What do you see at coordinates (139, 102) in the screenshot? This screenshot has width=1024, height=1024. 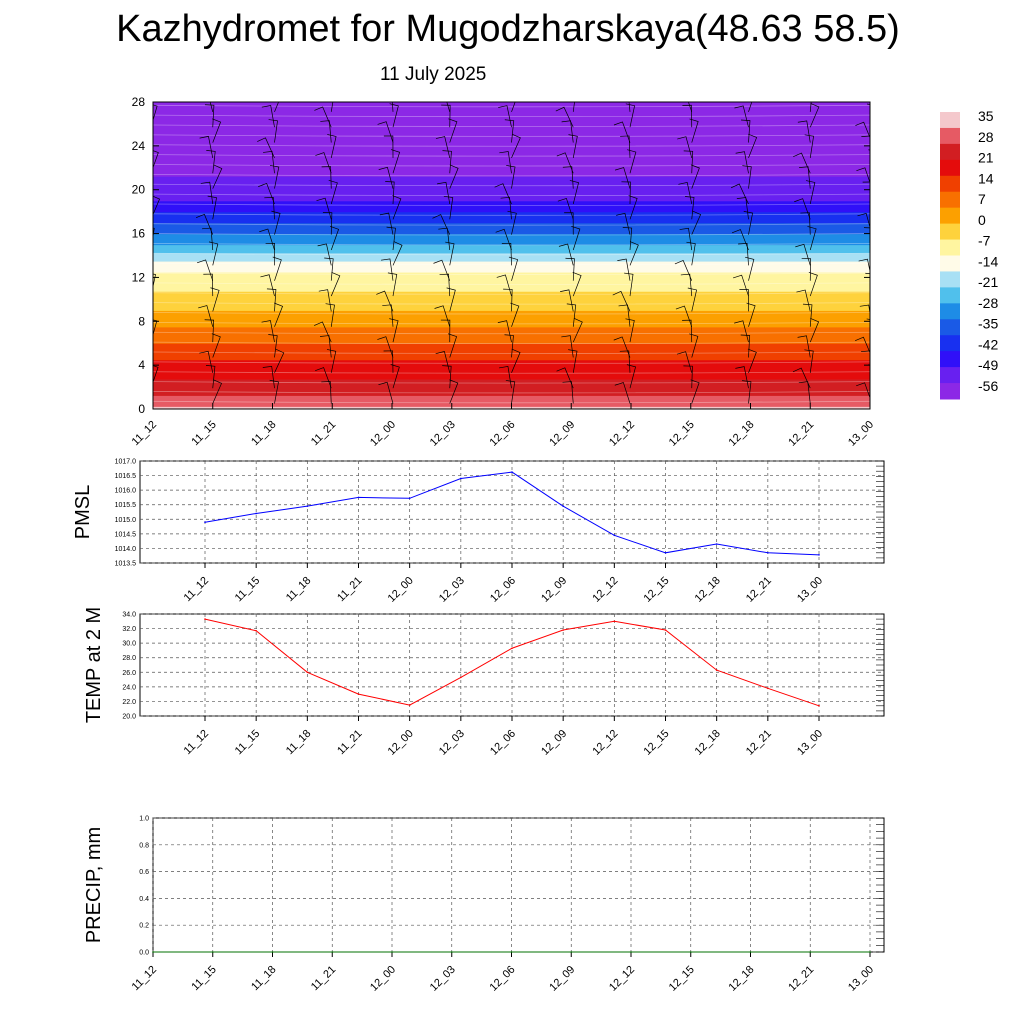 I see `y-tick-label: 28` at bounding box center [139, 102].